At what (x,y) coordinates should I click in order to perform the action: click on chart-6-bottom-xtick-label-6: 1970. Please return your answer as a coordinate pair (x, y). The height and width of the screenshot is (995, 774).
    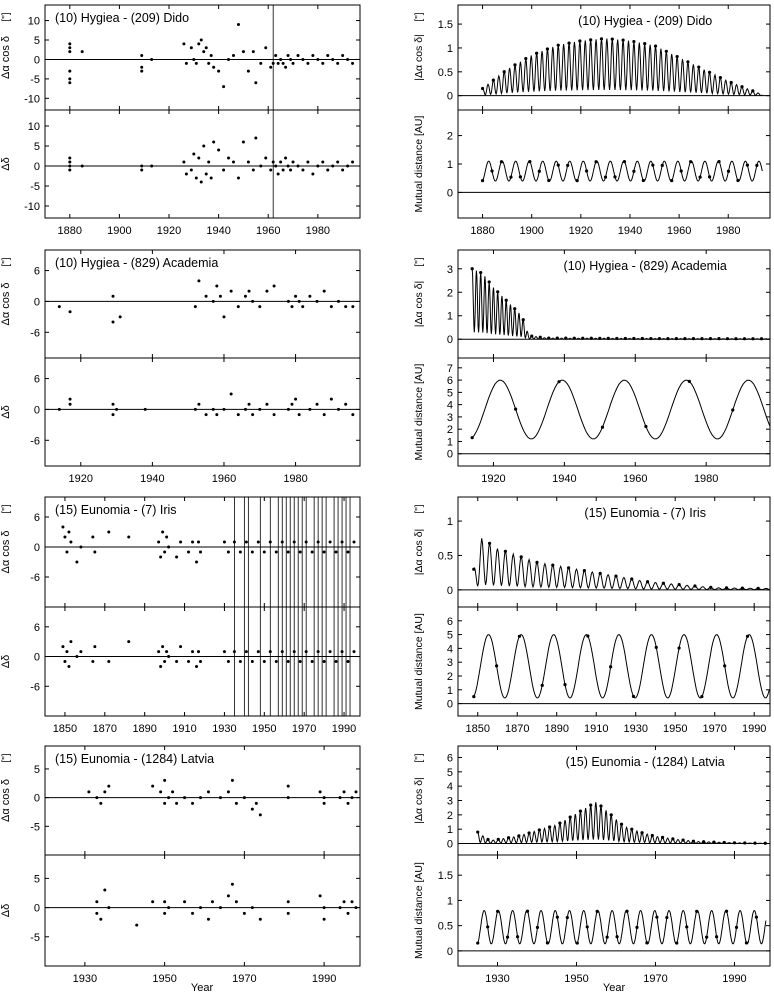
    Looking at the image, I should click on (714, 729).